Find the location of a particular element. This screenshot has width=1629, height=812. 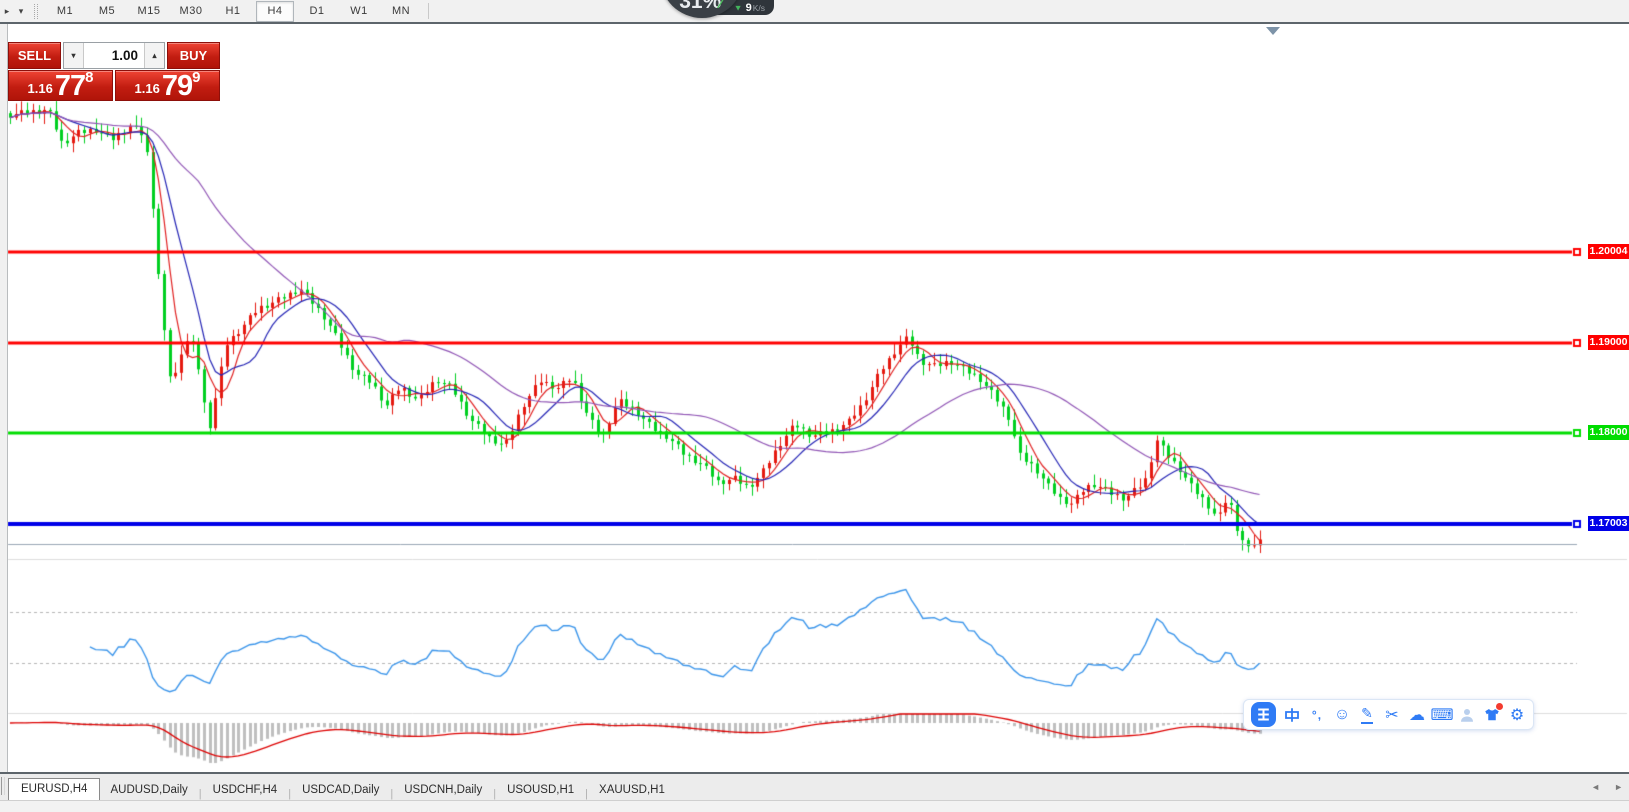

dropdown-caret-icon: ▾ is located at coordinates (21, 11).